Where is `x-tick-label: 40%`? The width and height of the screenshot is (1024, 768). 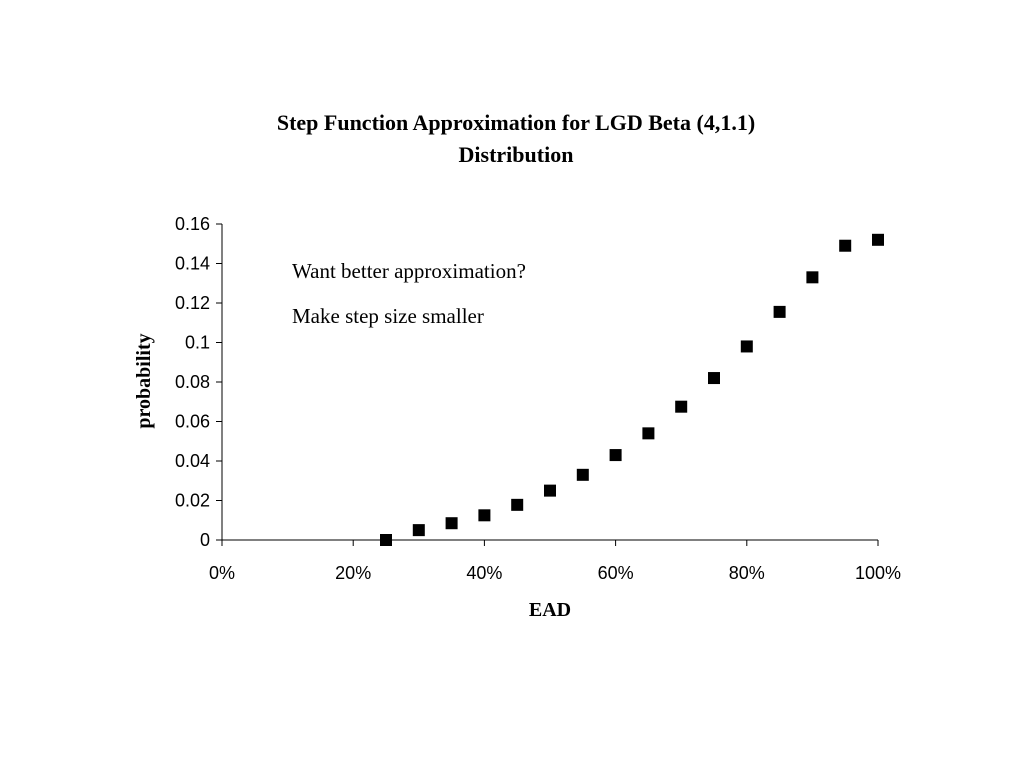 x-tick-label: 40% is located at coordinates (484, 573).